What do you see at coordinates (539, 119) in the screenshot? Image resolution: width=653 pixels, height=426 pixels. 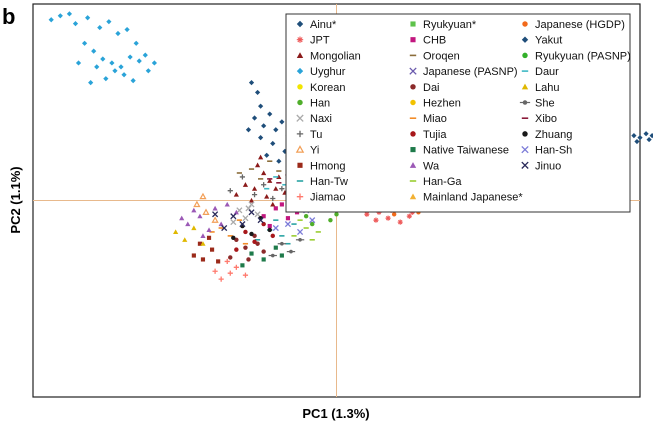 I see `legend-item-xibo: Xibo` at bounding box center [539, 119].